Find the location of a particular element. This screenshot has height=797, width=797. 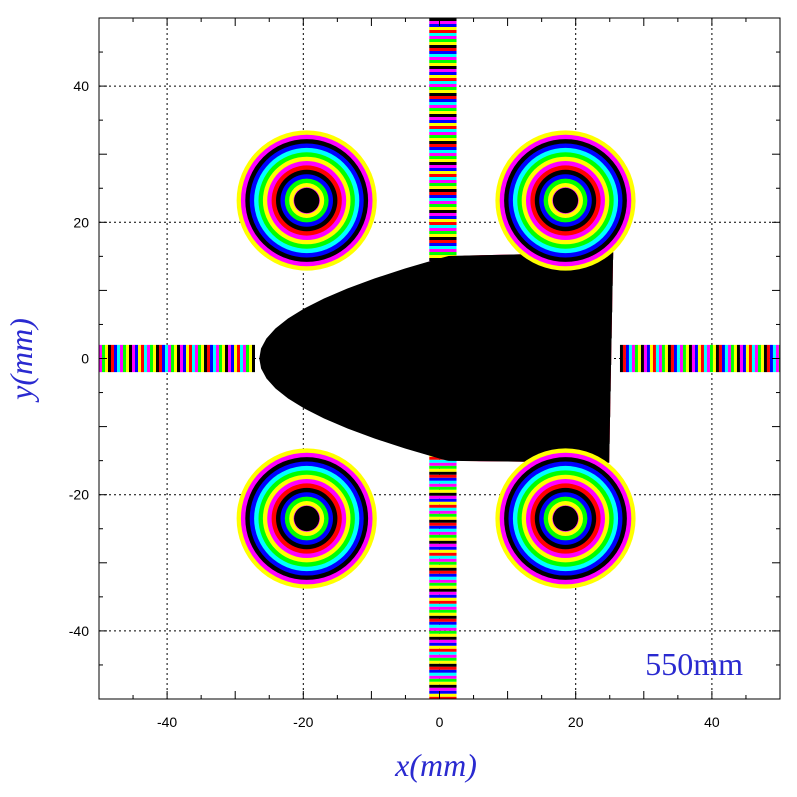

fringe-ring-set is located at coordinates (306, 200).